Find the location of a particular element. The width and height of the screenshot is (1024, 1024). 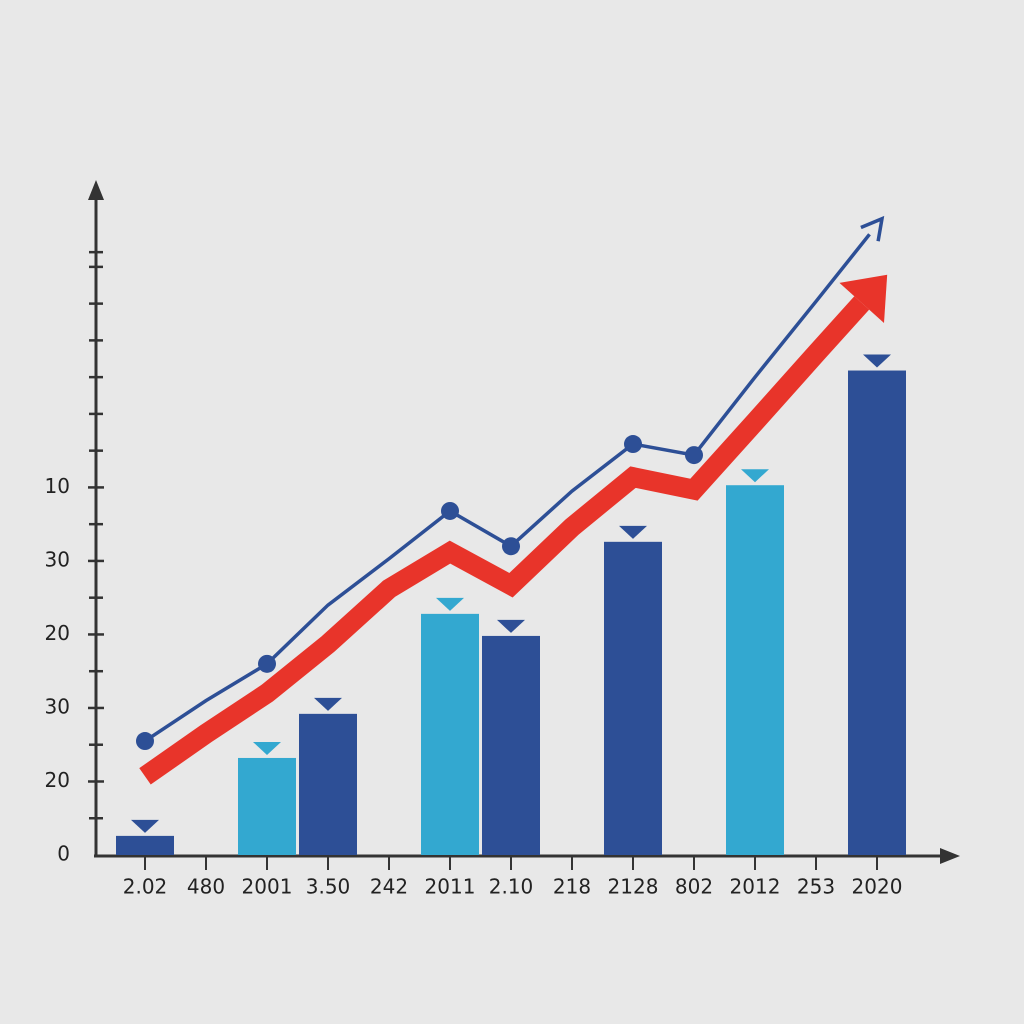

x-tick-label: 3.50 is located at coordinates (328, 887).